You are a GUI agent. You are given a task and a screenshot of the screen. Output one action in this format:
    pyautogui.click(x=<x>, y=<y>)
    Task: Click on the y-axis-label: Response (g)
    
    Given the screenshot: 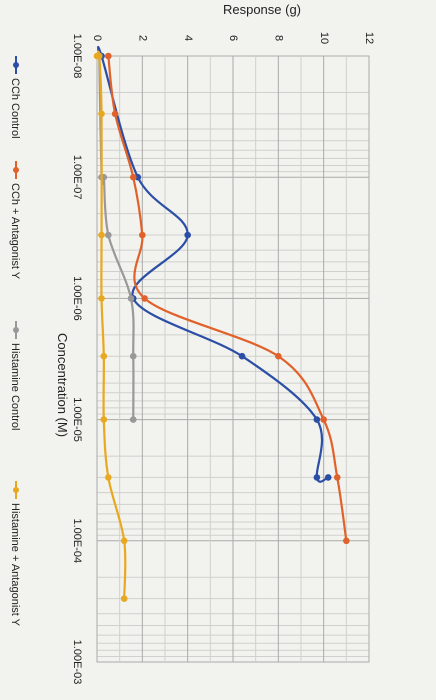 What is the action you would take?
    pyautogui.click(x=262, y=9)
    